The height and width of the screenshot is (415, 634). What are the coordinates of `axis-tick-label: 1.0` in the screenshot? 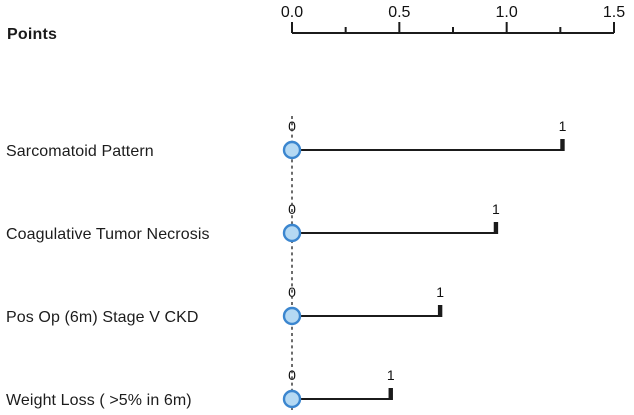 It's located at (507, 12).